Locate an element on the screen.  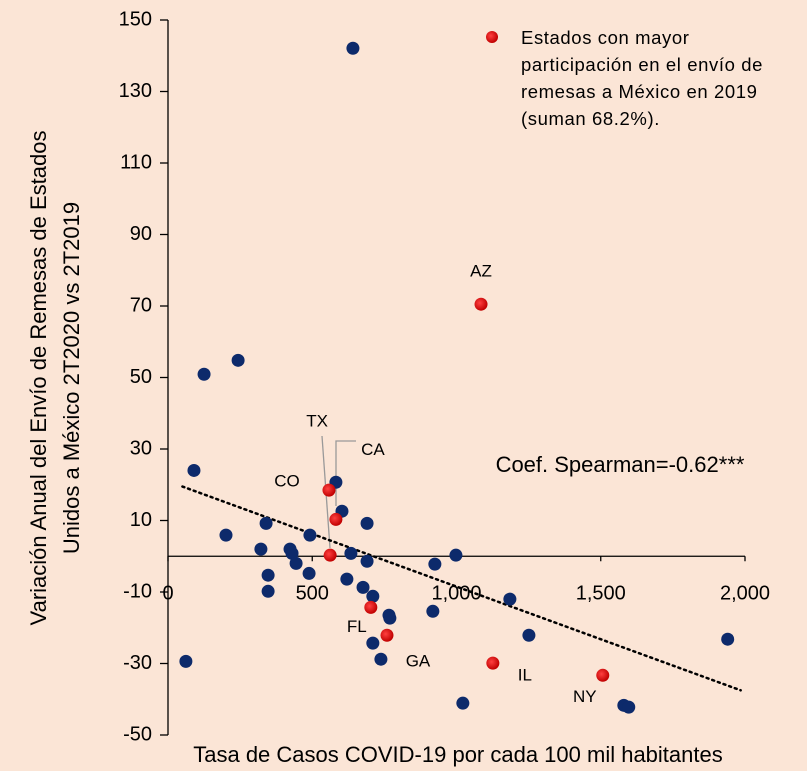
y-tick-label: 110 is located at coordinates (136, 162).